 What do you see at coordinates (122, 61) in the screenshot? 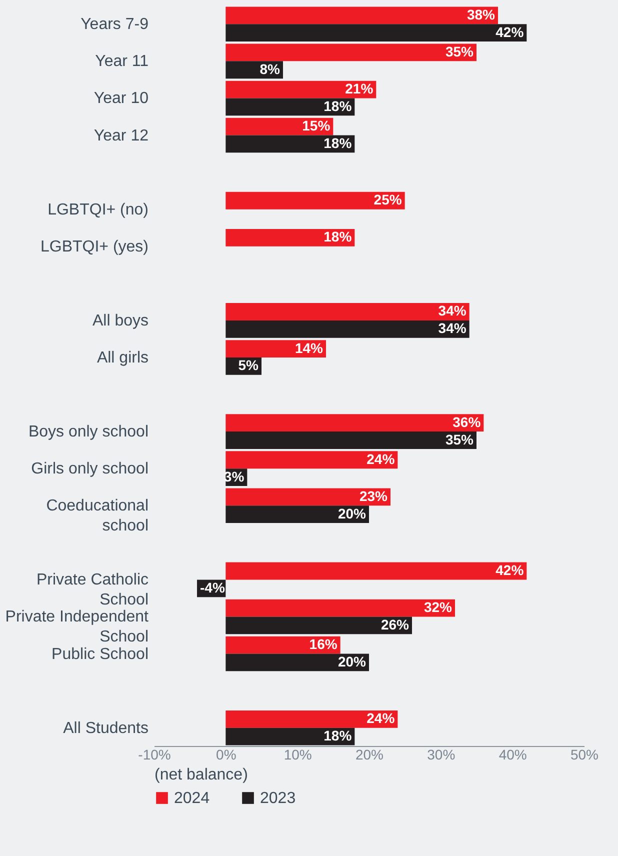
I see `y-tick-label: Year 11` at bounding box center [122, 61].